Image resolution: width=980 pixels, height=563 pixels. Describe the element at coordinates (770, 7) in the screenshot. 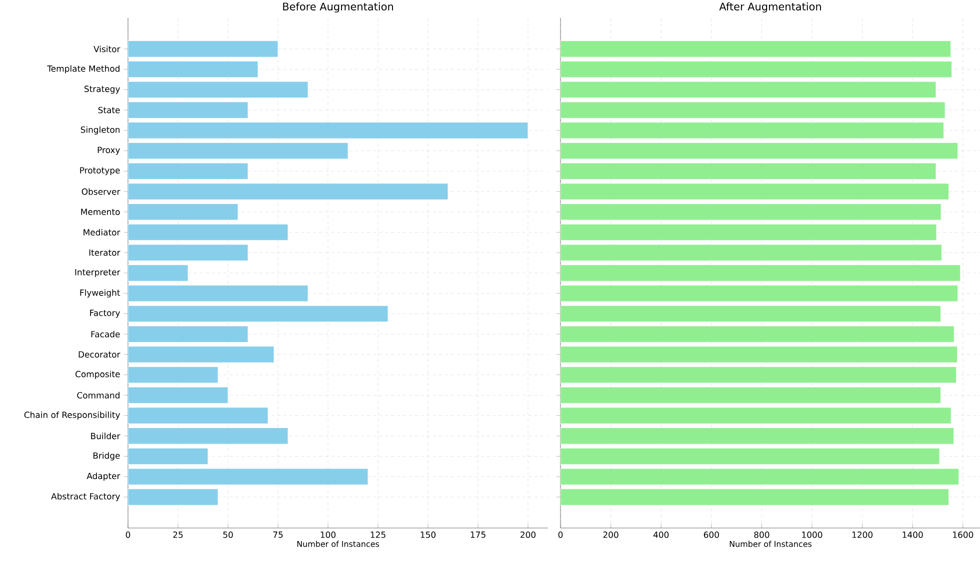

I see `chart-title: After Augmentation` at that location.